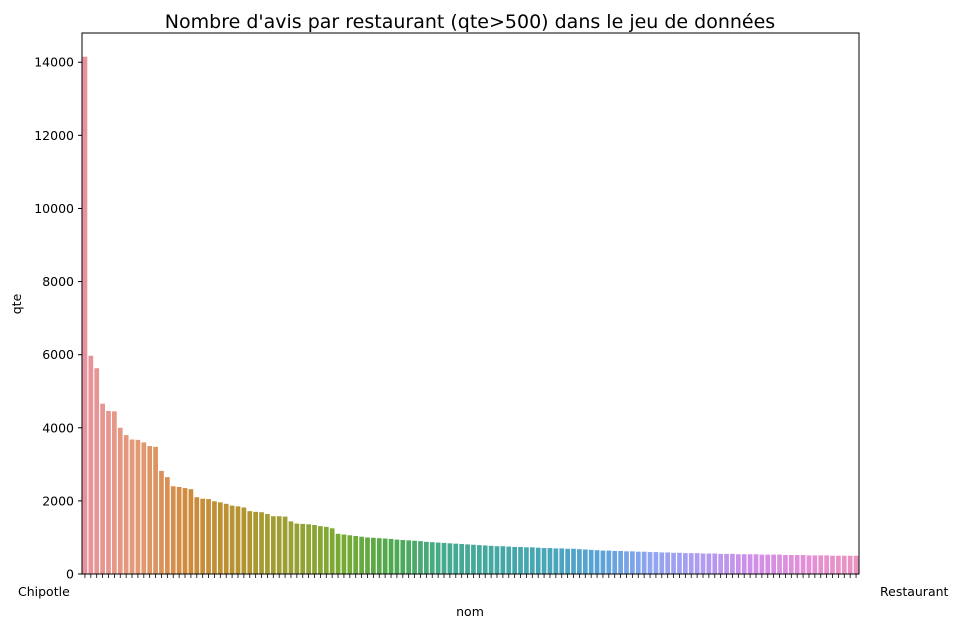 This screenshot has height=628, width=955. I want to click on y-axis-ticks: 0 2000 4000 6000 8000 10000 12000 14000, so click(58, 318).